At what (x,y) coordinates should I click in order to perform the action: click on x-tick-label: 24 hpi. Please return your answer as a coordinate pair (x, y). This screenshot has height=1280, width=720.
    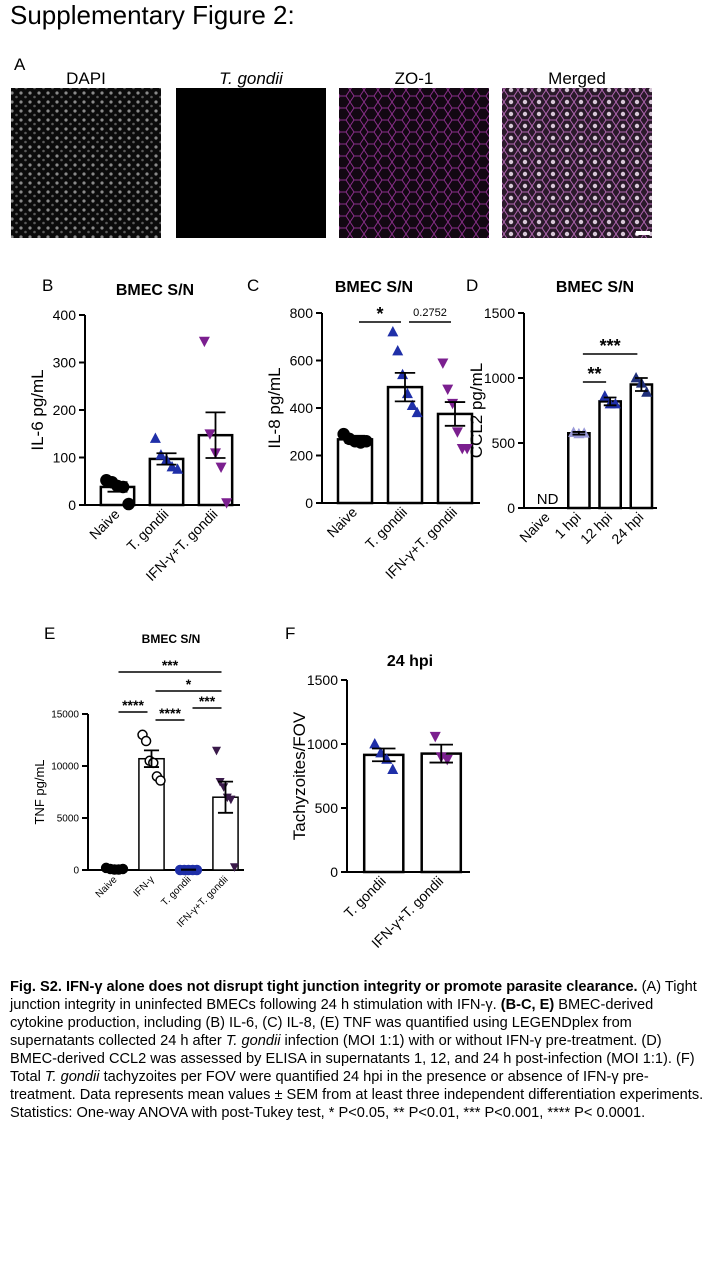
    Looking at the image, I should click on (627, 528).